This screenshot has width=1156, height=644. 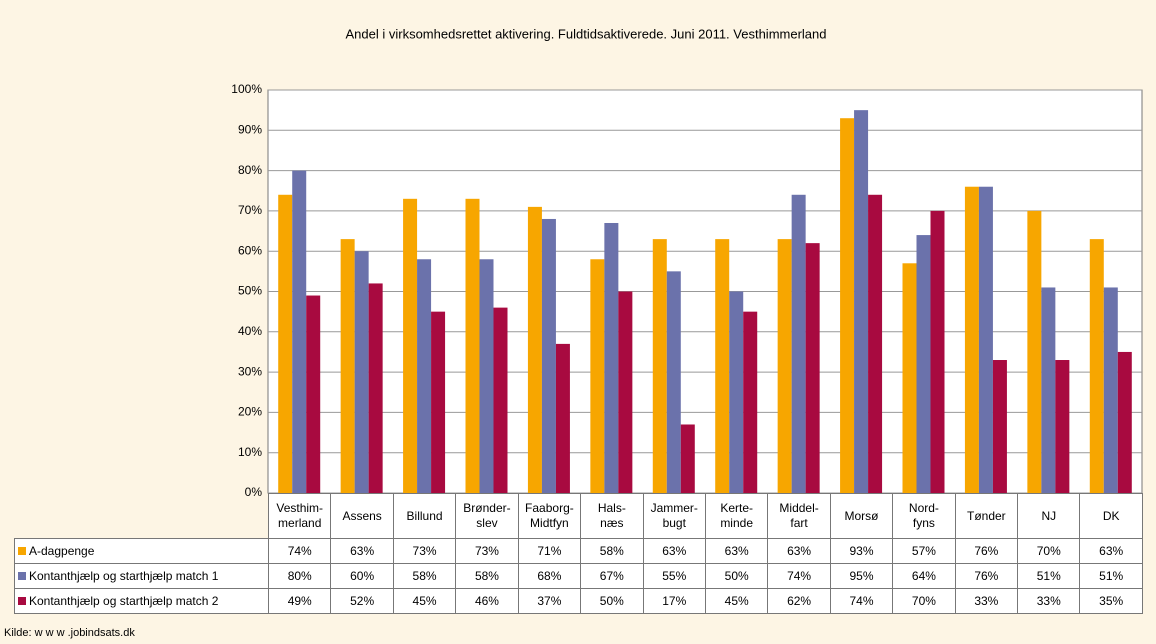 What do you see at coordinates (861, 551) in the screenshot?
I see `data-label: 93%` at bounding box center [861, 551].